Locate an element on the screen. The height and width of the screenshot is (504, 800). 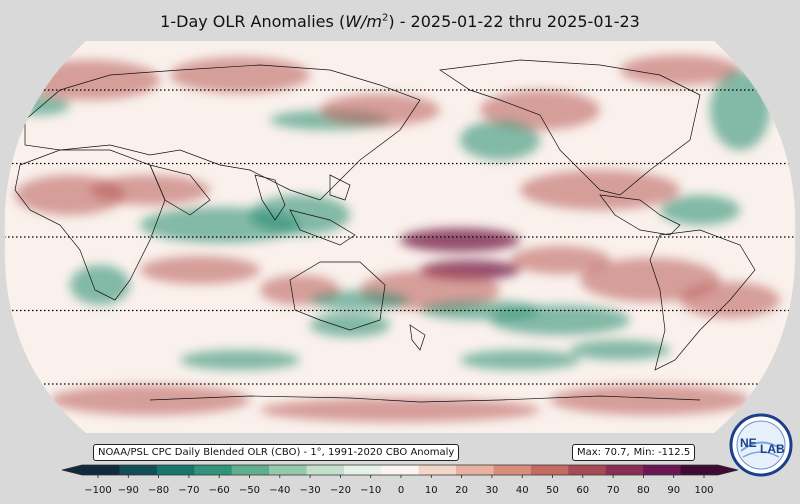
nelab-logo: NE LAB is located at coordinates (761, 445).